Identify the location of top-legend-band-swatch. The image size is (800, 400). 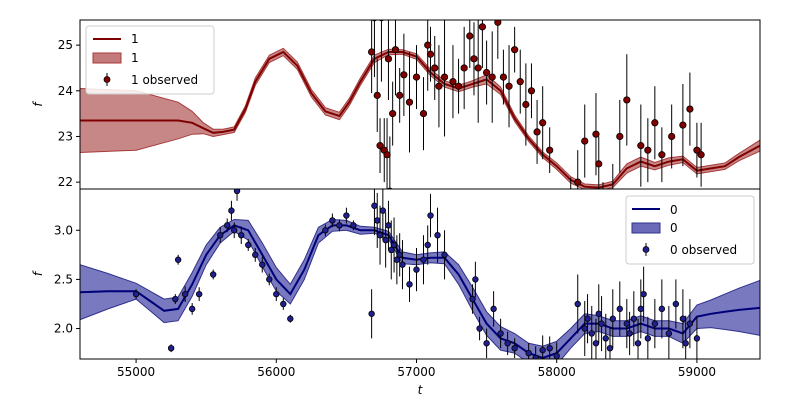
(107, 58).